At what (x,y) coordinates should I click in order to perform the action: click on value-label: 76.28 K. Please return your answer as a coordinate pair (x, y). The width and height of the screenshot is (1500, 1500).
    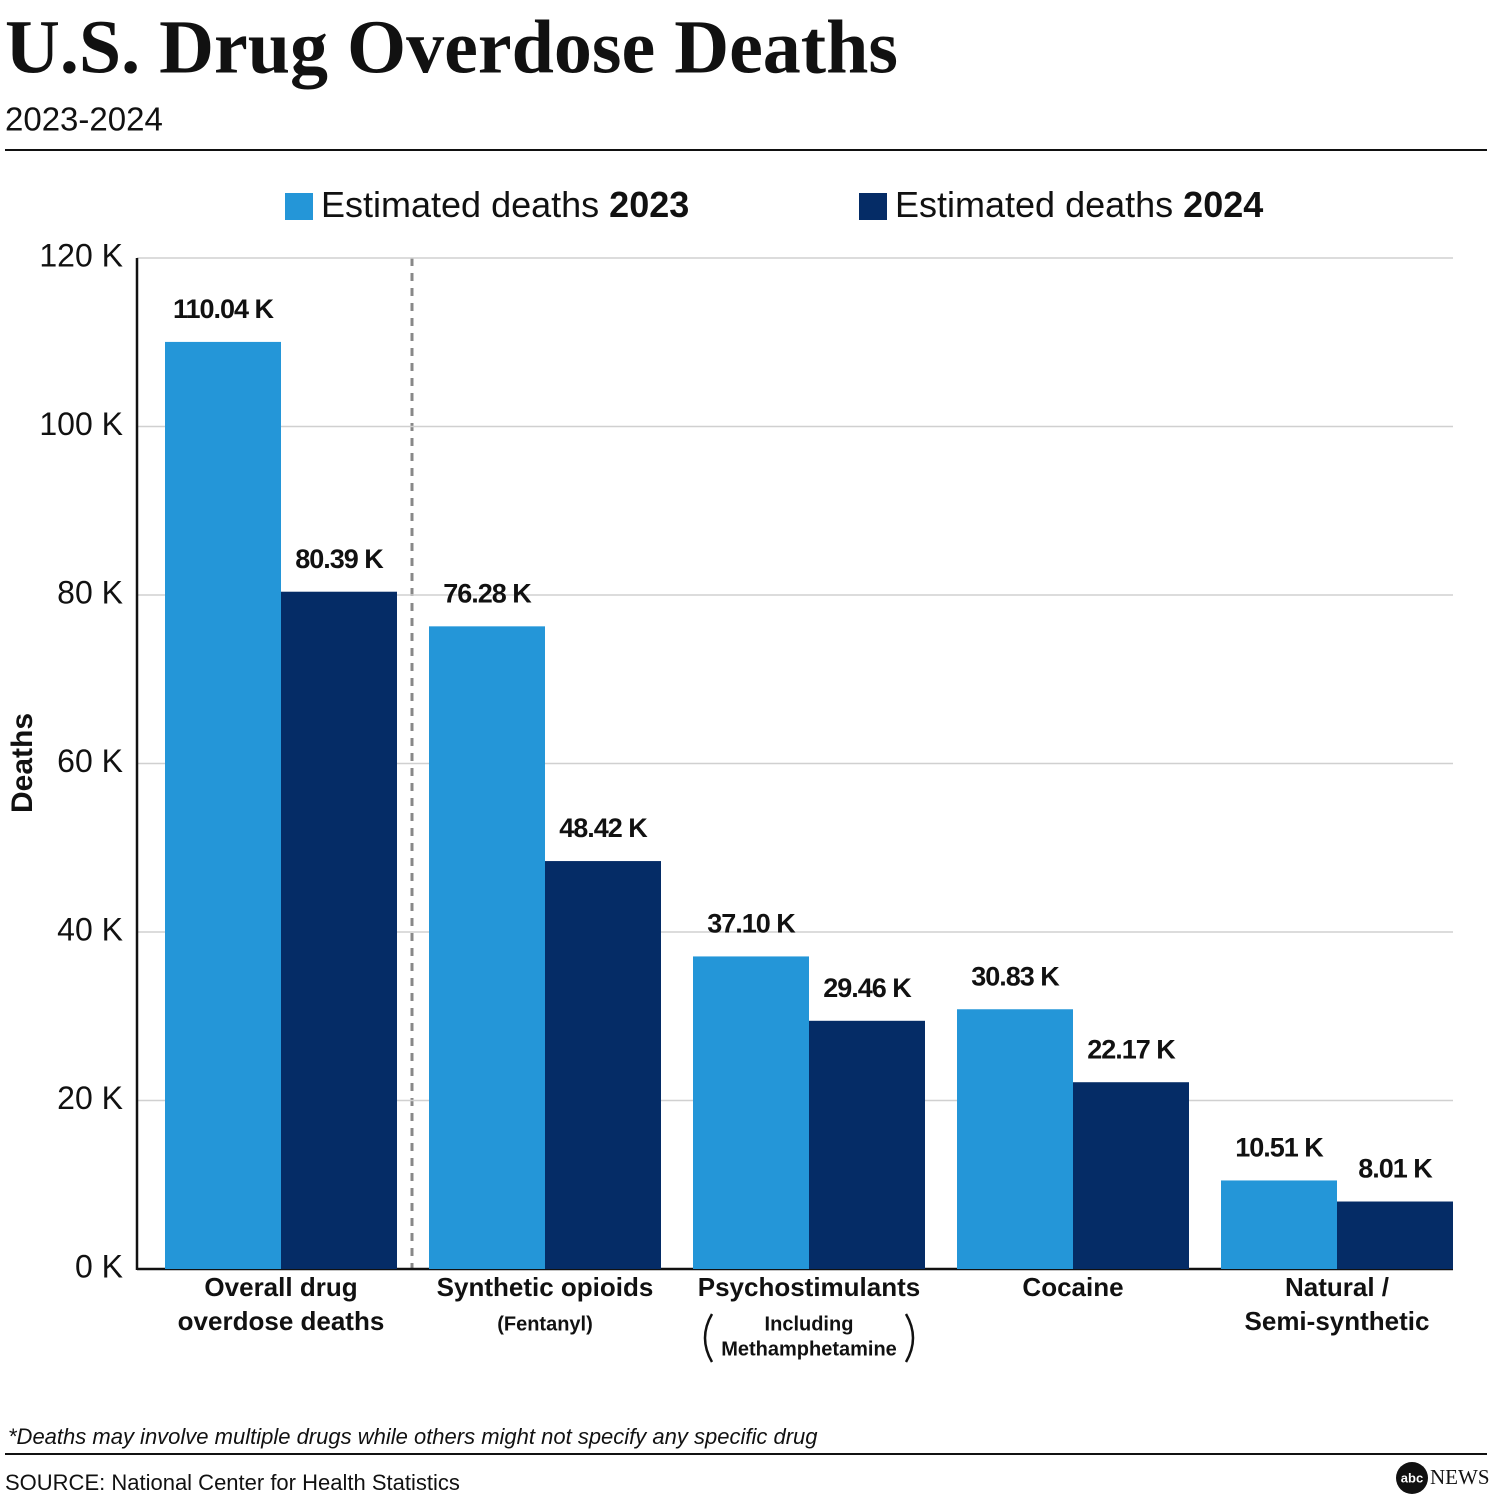
    Looking at the image, I should click on (487, 593).